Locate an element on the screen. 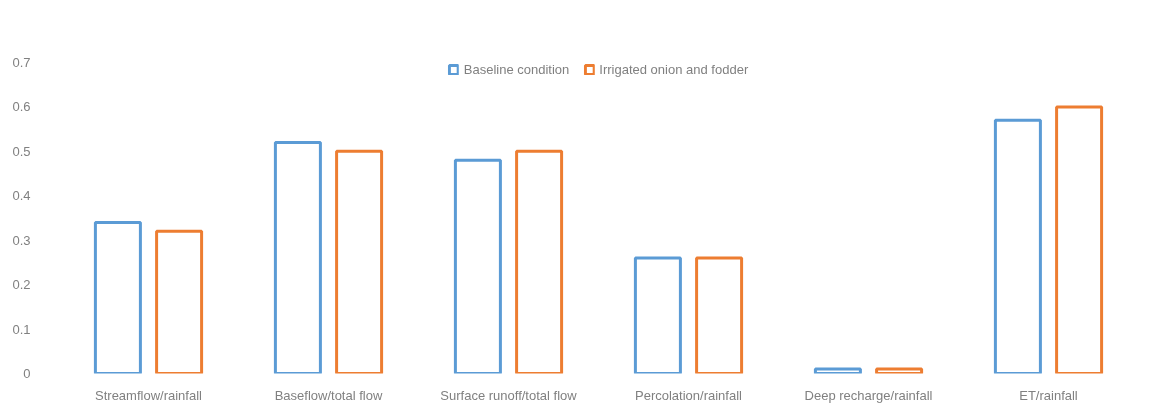  y-tick-label: 0.6 is located at coordinates (21, 107).